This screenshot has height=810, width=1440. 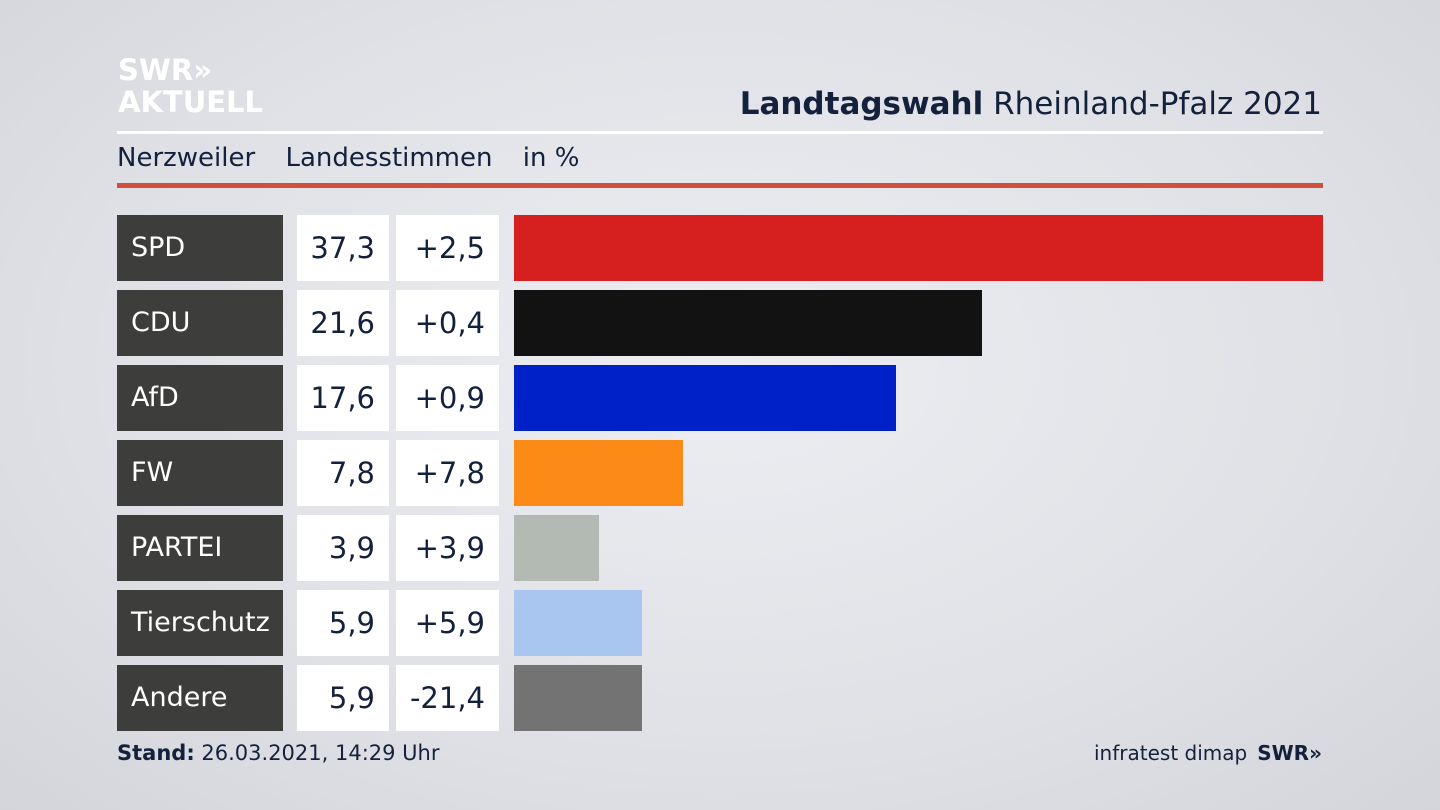 What do you see at coordinates (1171, 753) in the screenshot?
I see `source-name: infratest dimap` at bounding box center [1171, 753].